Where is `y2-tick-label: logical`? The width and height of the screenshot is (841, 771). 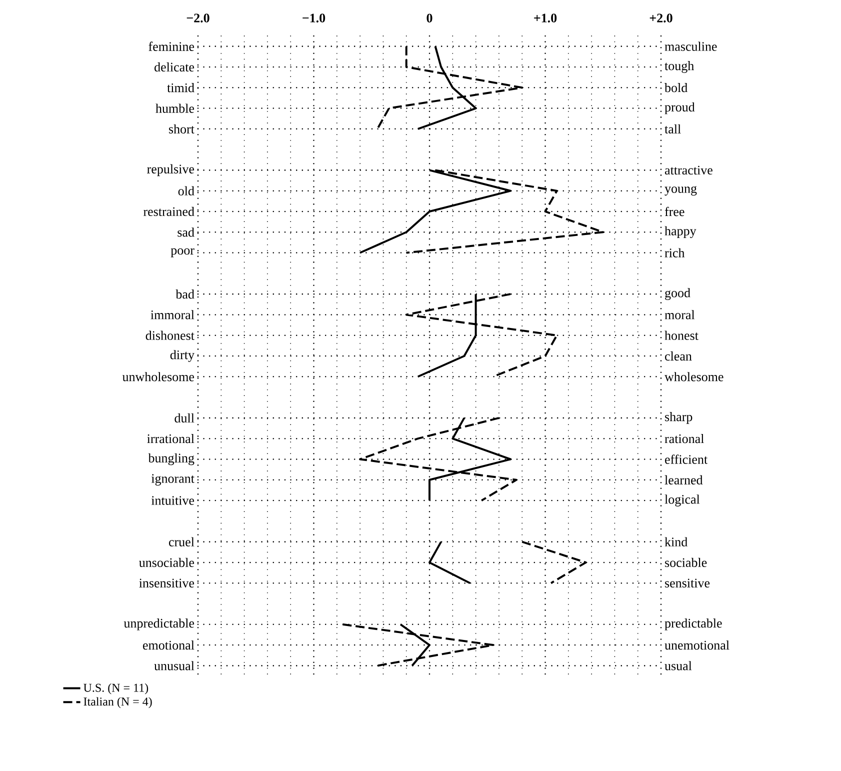
y2-tick-label: logical is located at coordinates (682, 500).